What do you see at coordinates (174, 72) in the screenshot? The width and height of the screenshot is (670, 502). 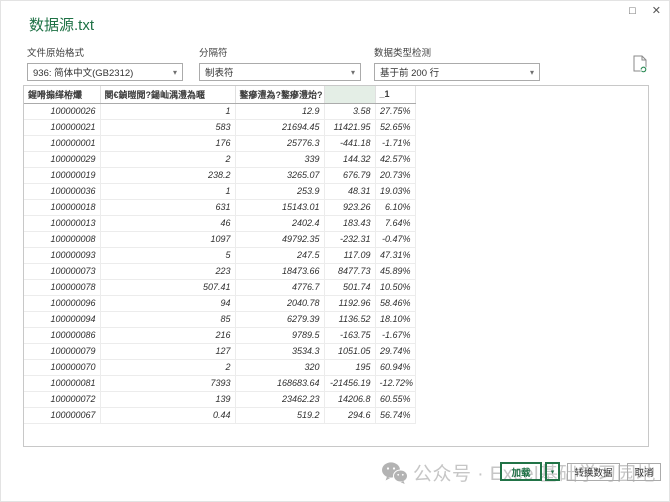 I see `chevron-down-icon: ▾` at bounding box center [174, 72].